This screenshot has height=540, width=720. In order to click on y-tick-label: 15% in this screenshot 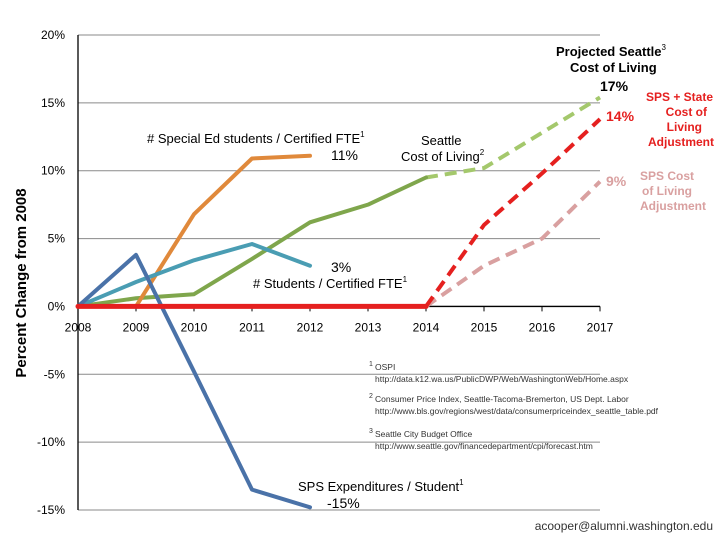, I will do `click(53, 103)`.